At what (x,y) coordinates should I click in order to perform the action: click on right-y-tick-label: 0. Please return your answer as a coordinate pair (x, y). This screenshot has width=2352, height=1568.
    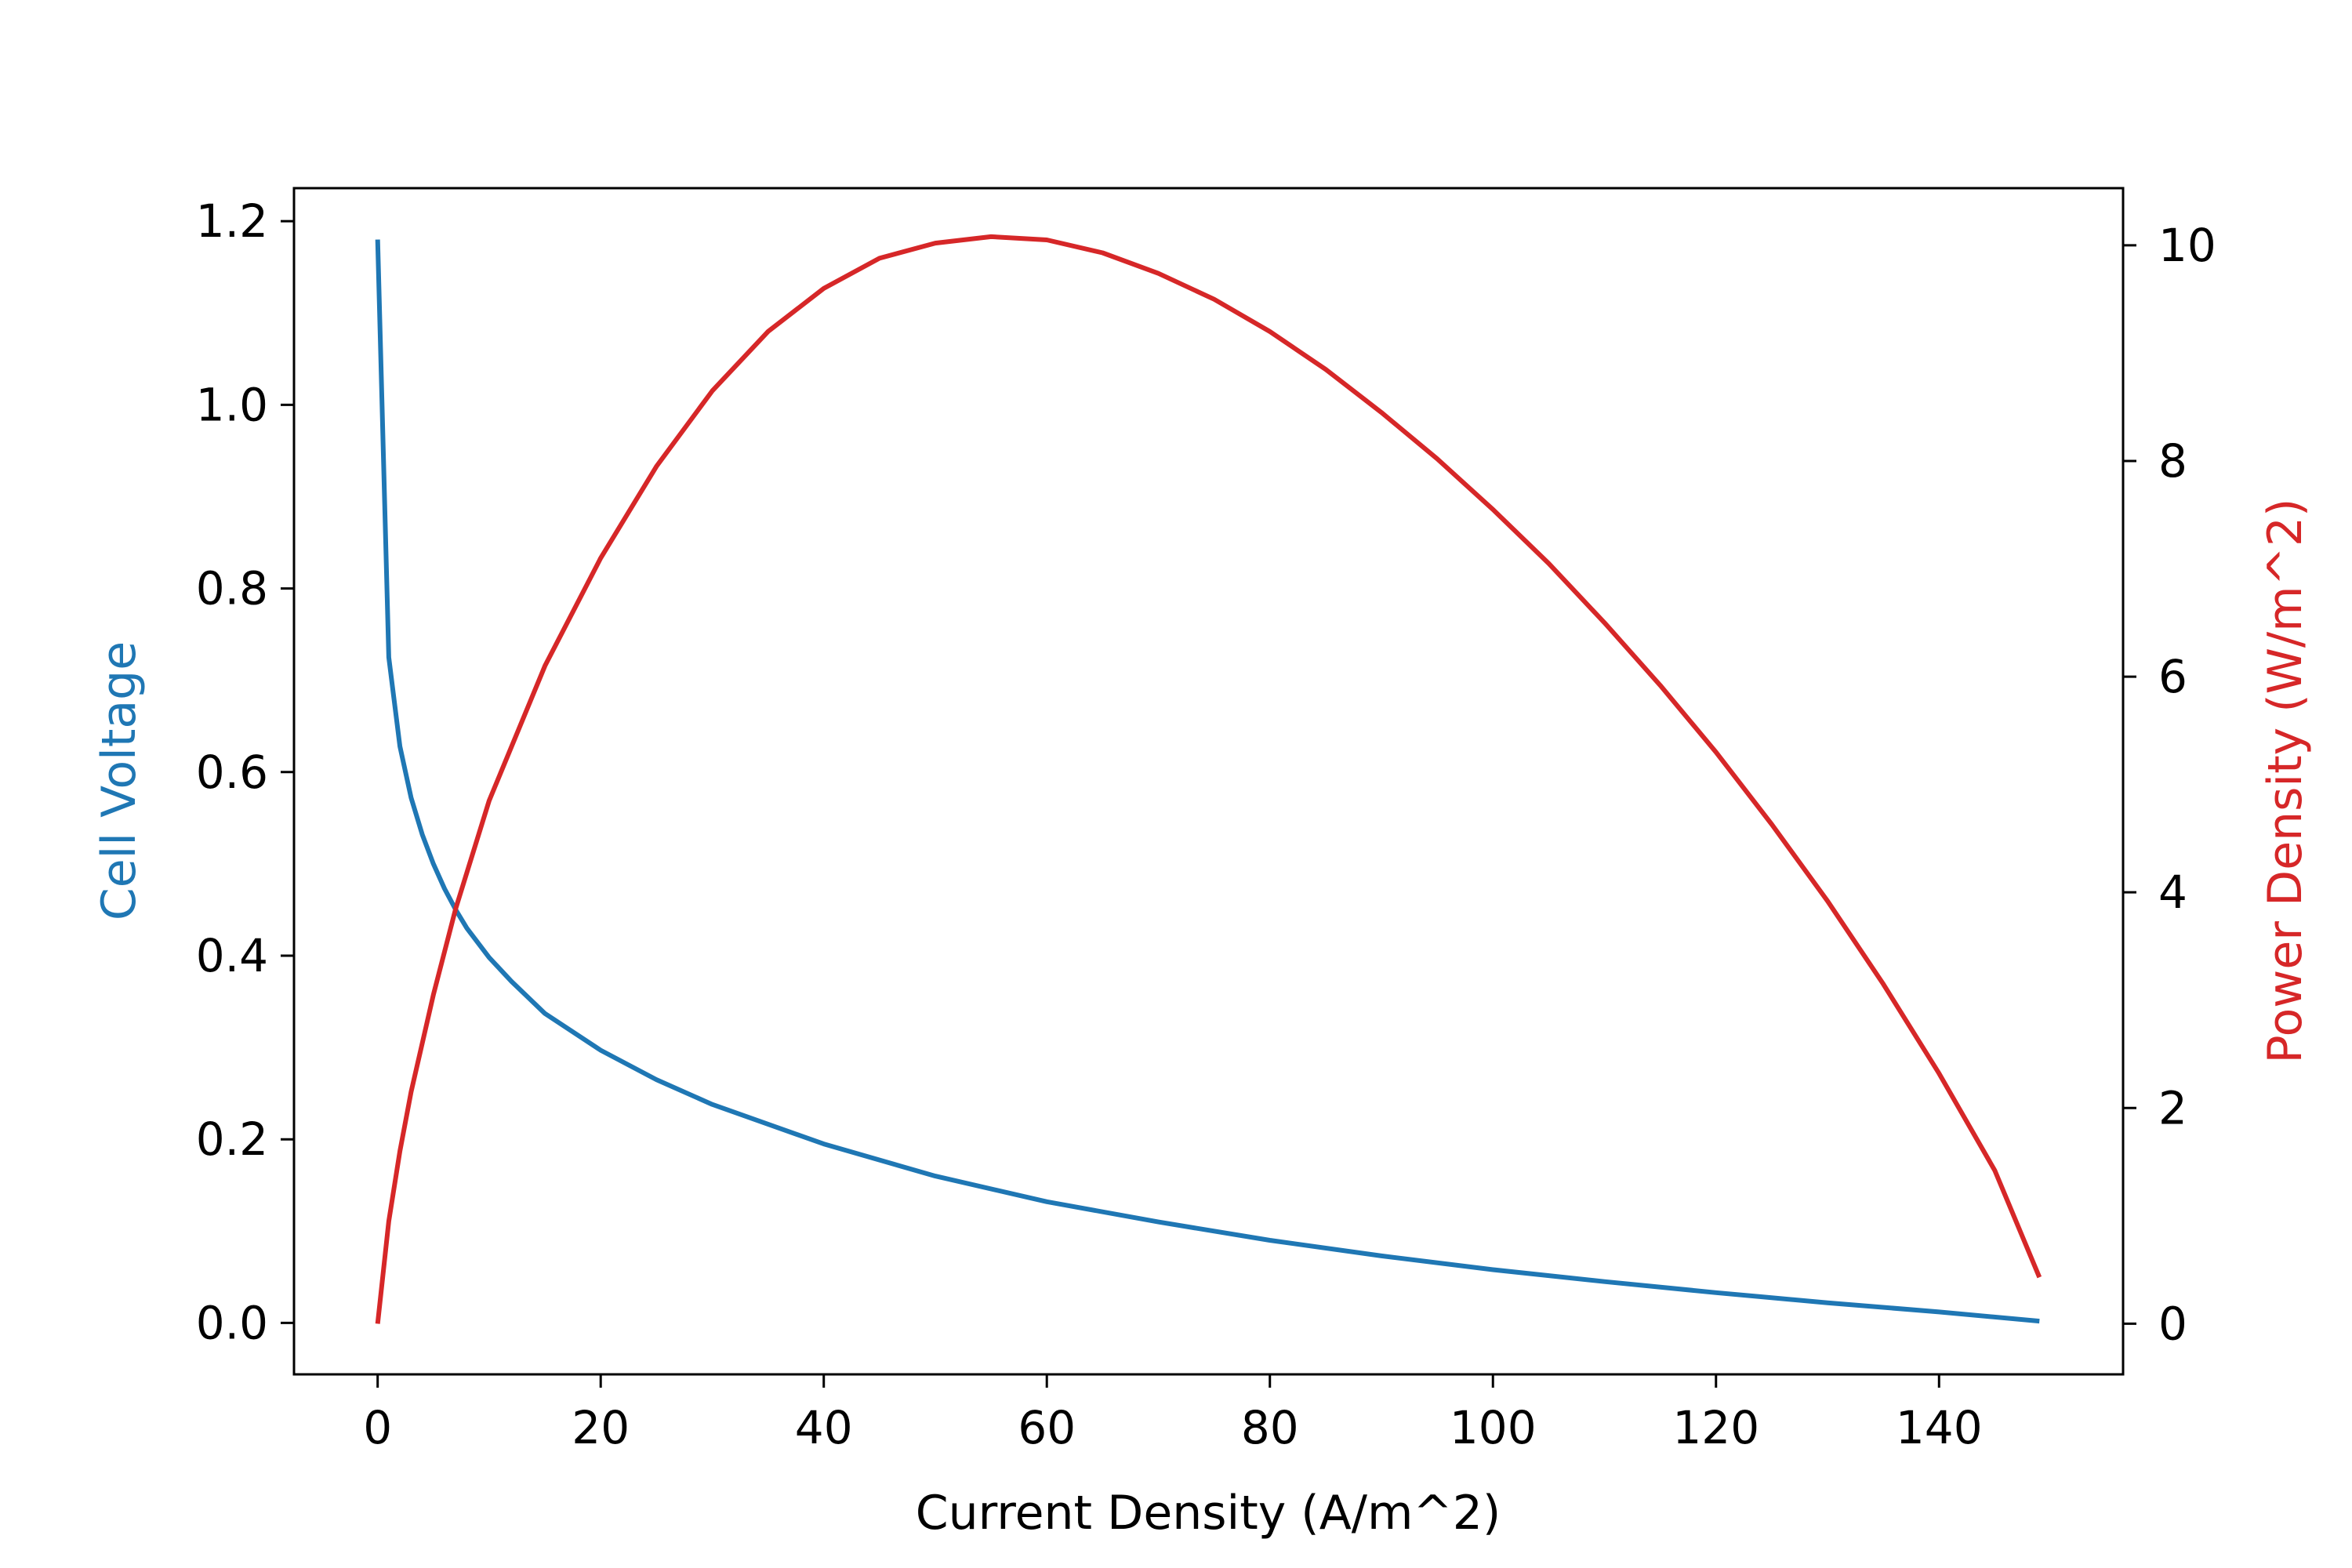
    Looking at the image, I should click on (2172, 1323).